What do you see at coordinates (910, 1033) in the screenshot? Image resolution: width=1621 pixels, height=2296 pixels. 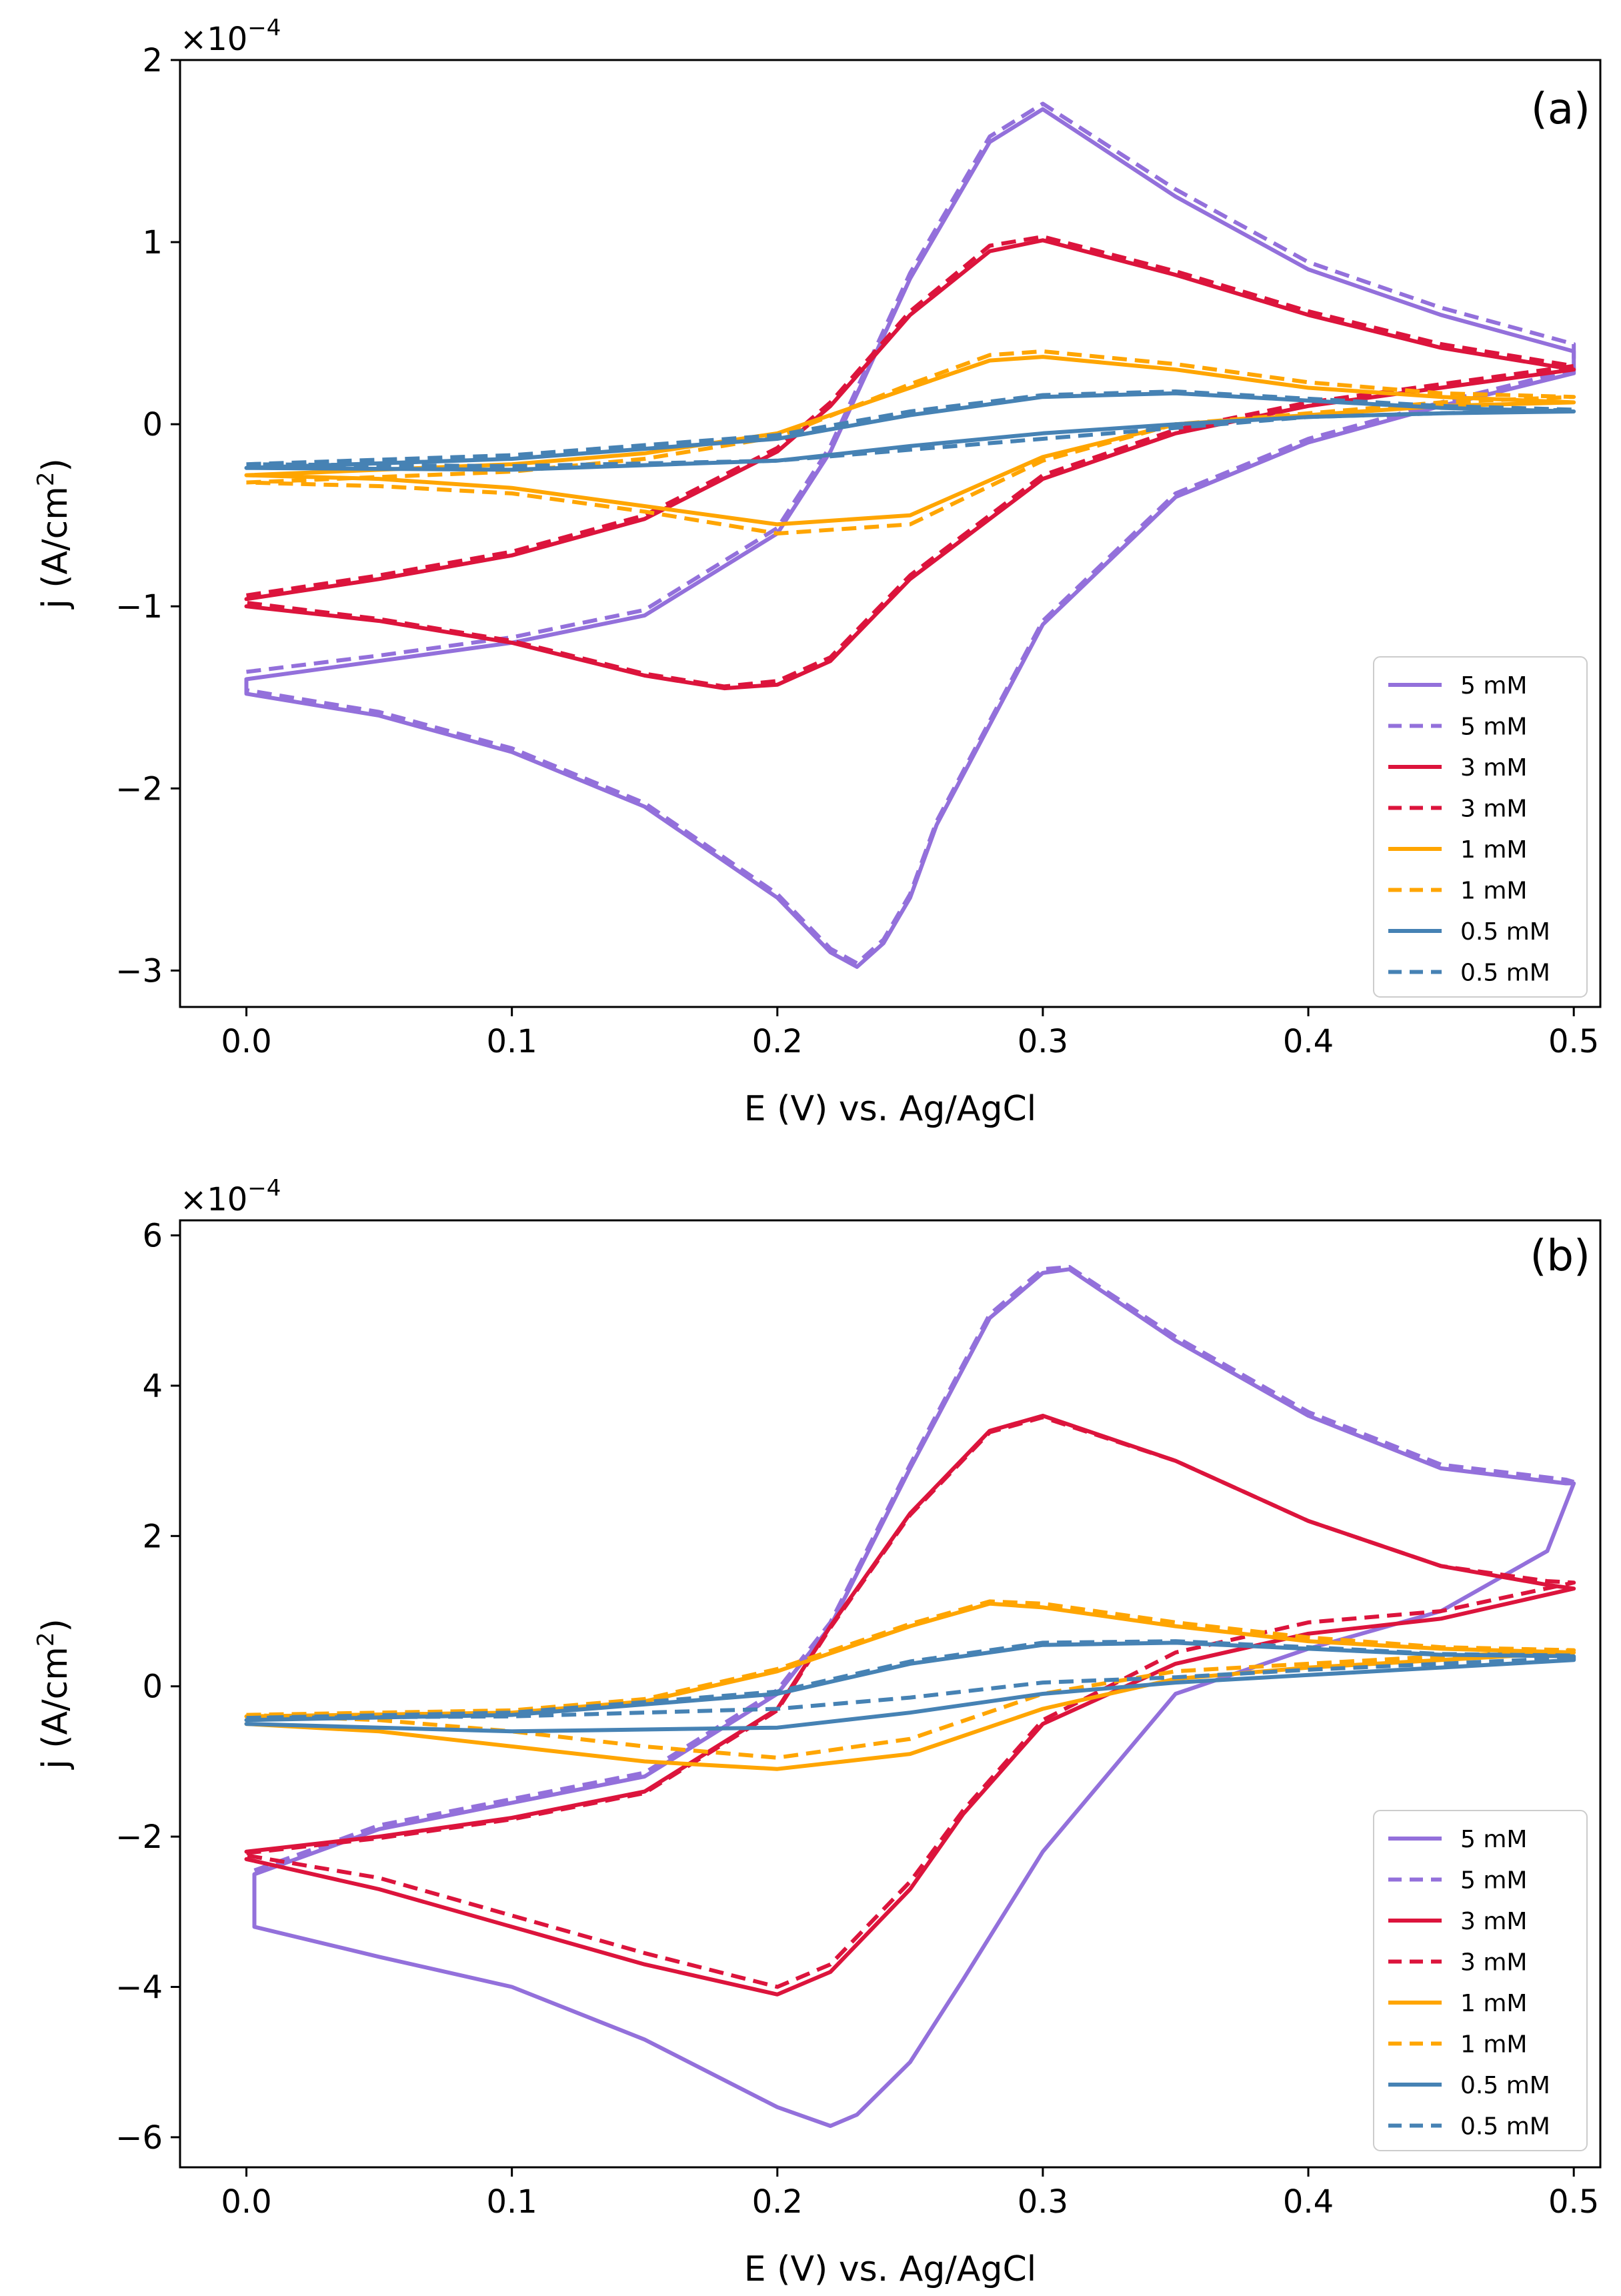 I see `panel-a-xticks: 0.0 0.1 0.2 0.3 0.4 0.5` at bounding box center [910, 1033].